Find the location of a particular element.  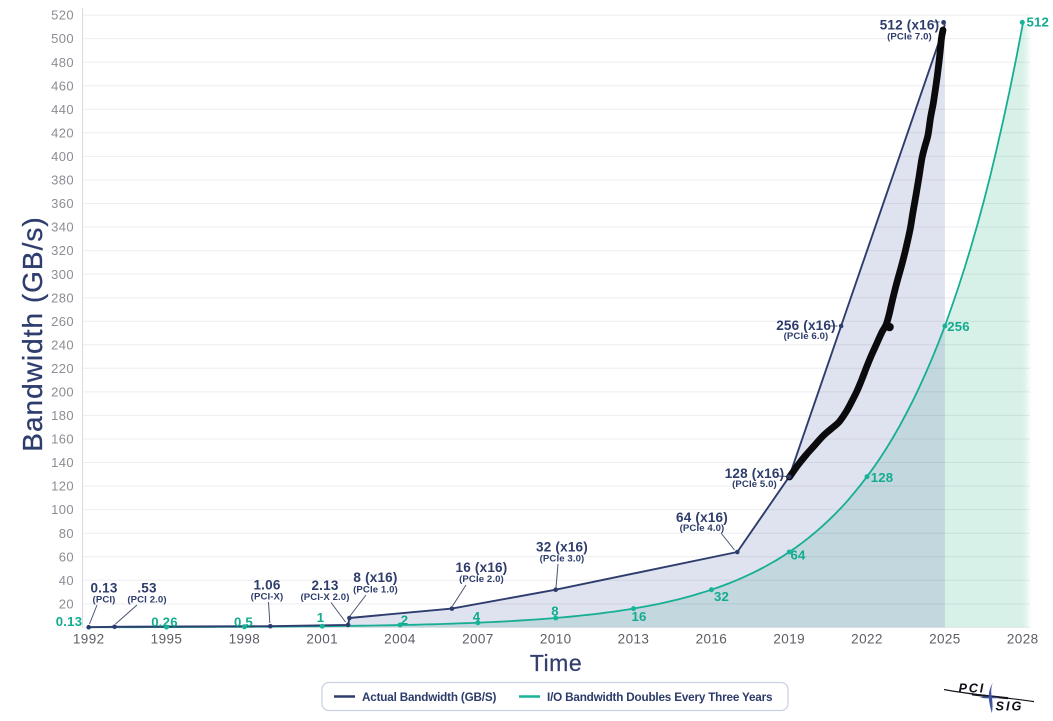

svg-text: 2010 is located at coordinates (556, 639).